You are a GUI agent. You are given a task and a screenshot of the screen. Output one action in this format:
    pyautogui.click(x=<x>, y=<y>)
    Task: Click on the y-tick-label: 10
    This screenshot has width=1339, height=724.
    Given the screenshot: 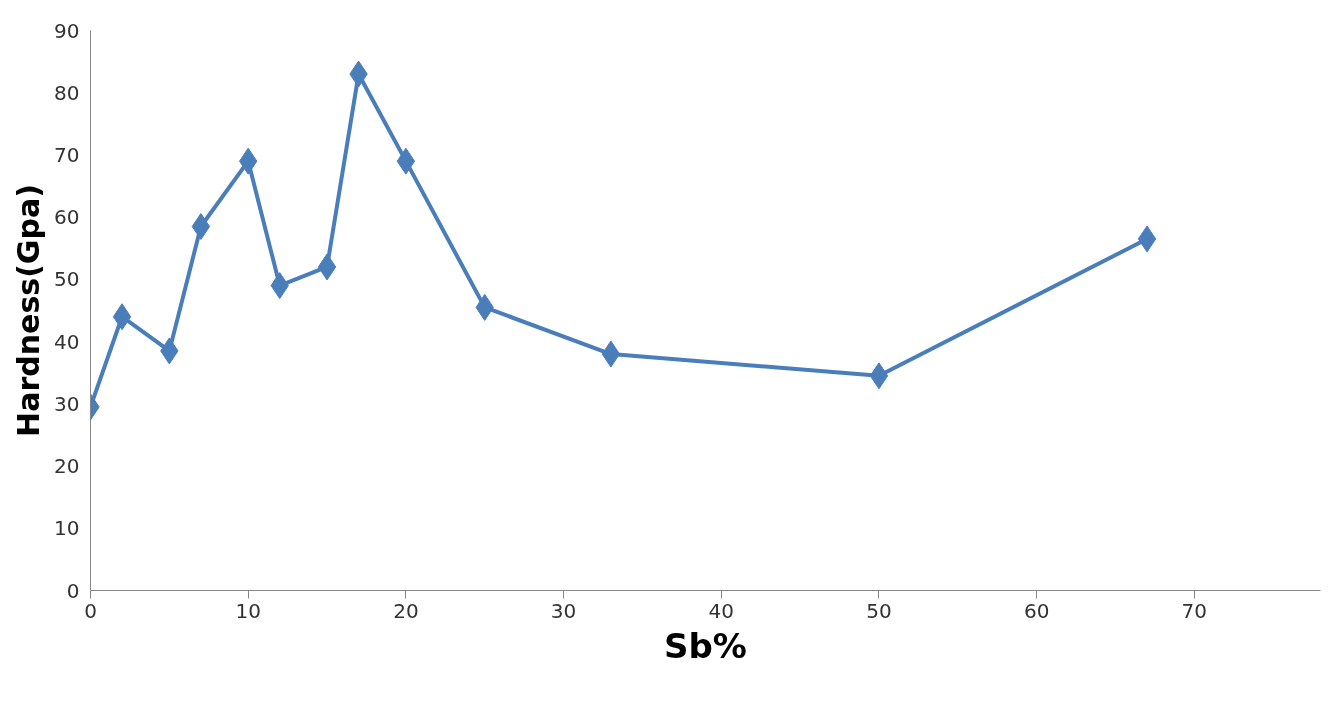 What is the action you would take?
    pyautogui.click(x=67, y=528)
    